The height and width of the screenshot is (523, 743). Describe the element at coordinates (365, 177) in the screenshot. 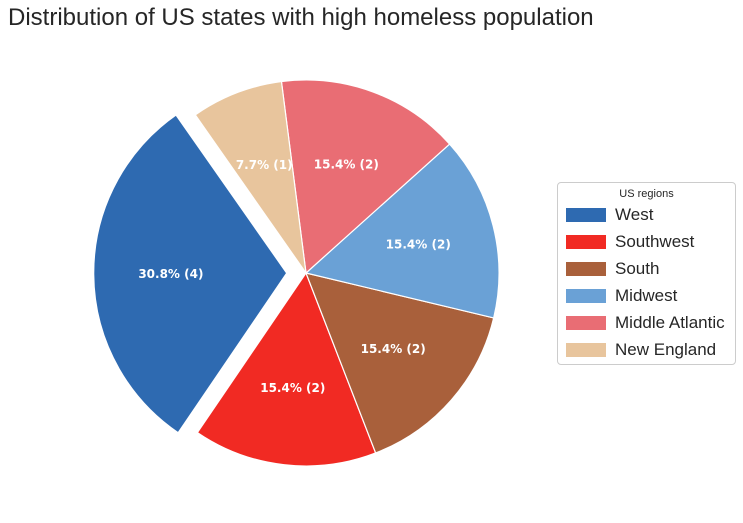

I see `pie-slice-middle-atlantic` at that location.